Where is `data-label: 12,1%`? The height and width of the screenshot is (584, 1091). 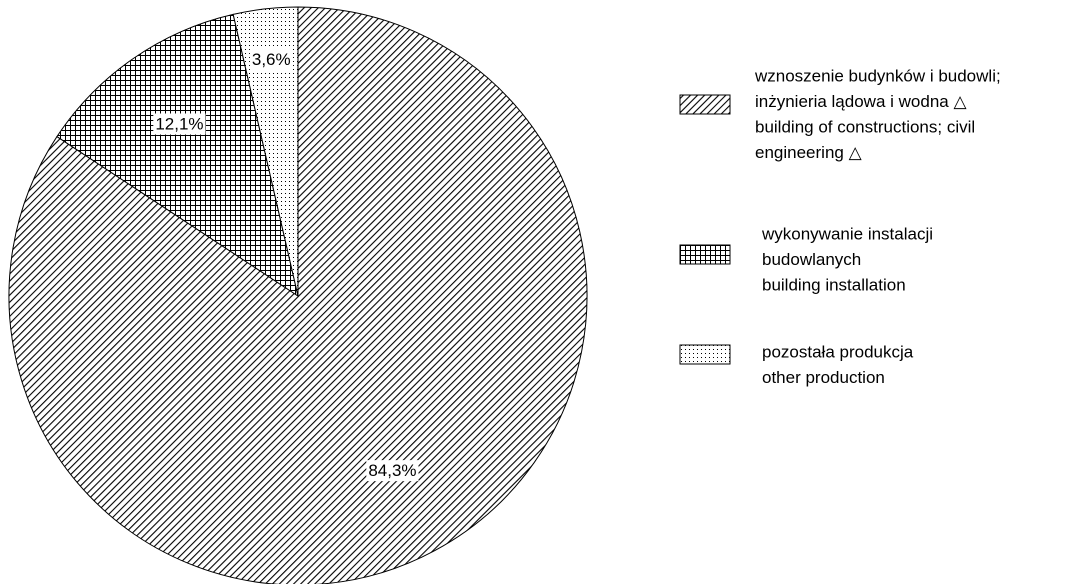 data-label: 12,1% is located at coordinates (179, 123).